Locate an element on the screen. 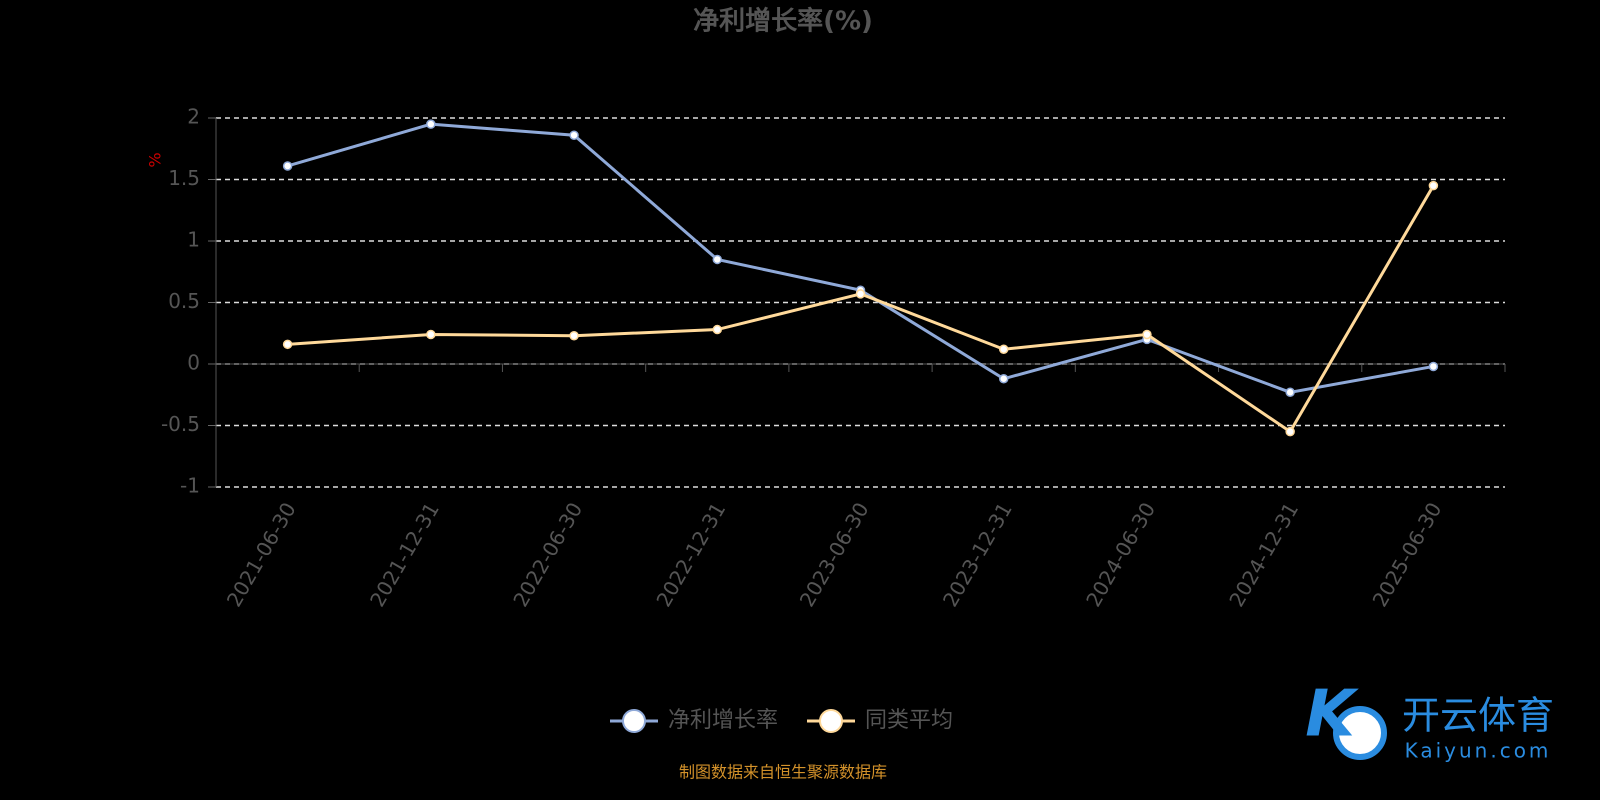  y-tick-label: 0.5 is located at coordinates (184, 301).